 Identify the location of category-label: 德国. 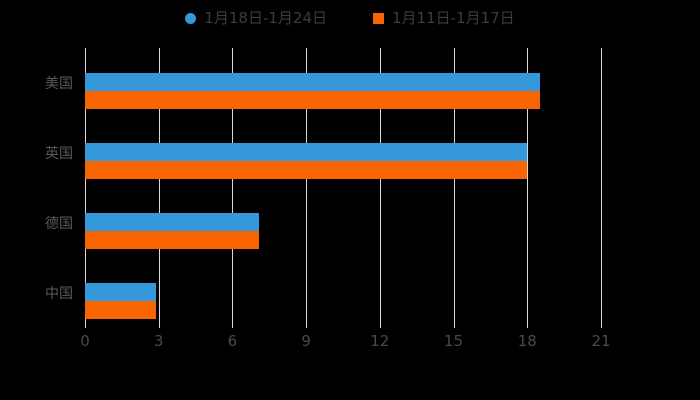
(59, 224).